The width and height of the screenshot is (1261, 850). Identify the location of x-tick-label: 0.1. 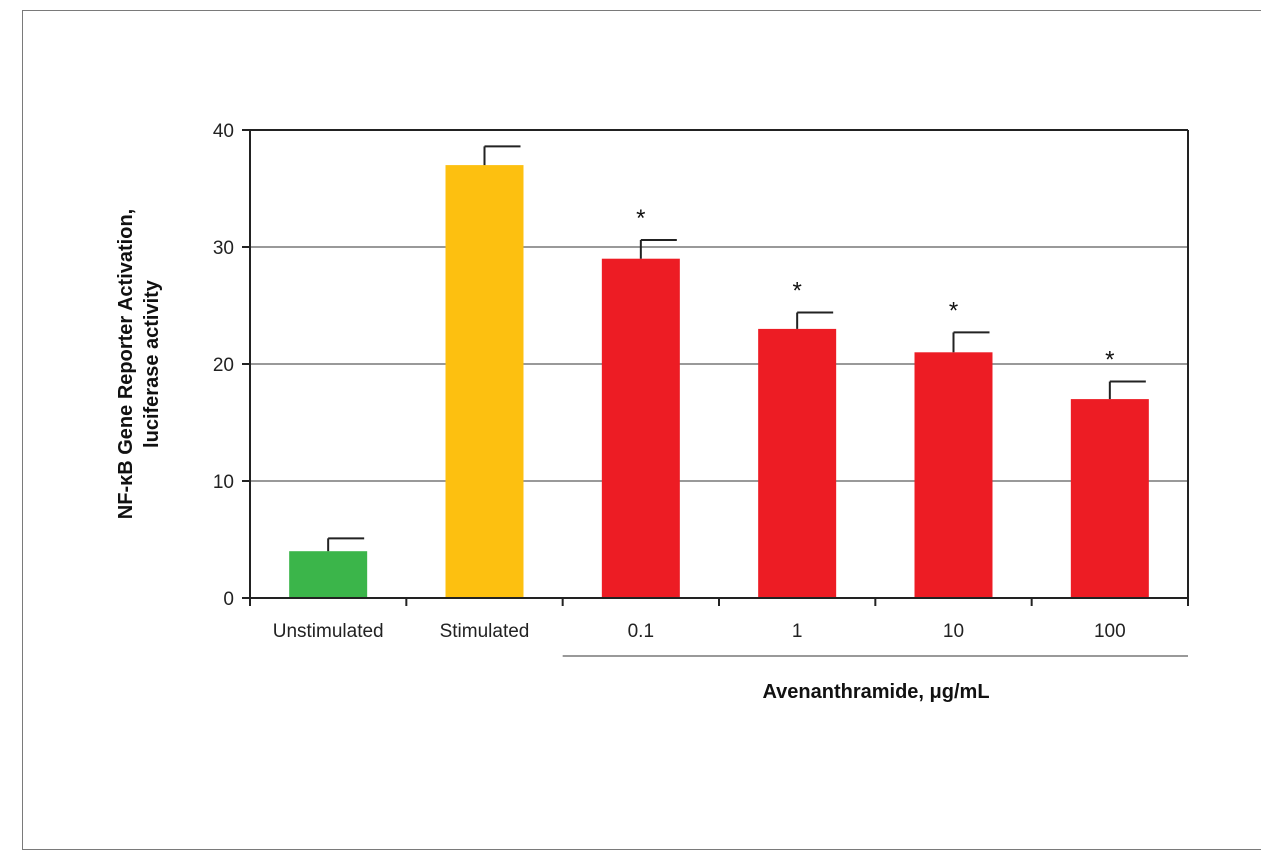
(641, 631).